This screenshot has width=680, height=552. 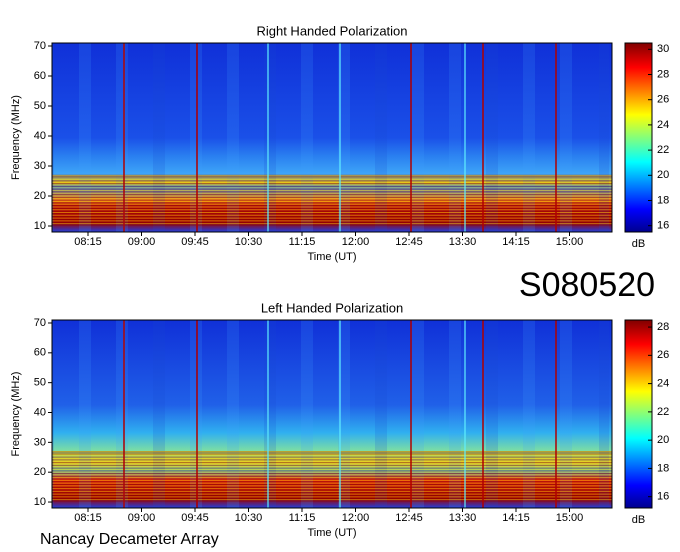 What do you see at coordinates (663, 49) in the screenshot?
I see `colorbar-tick-label: 30` at bounding box center [663, 49].